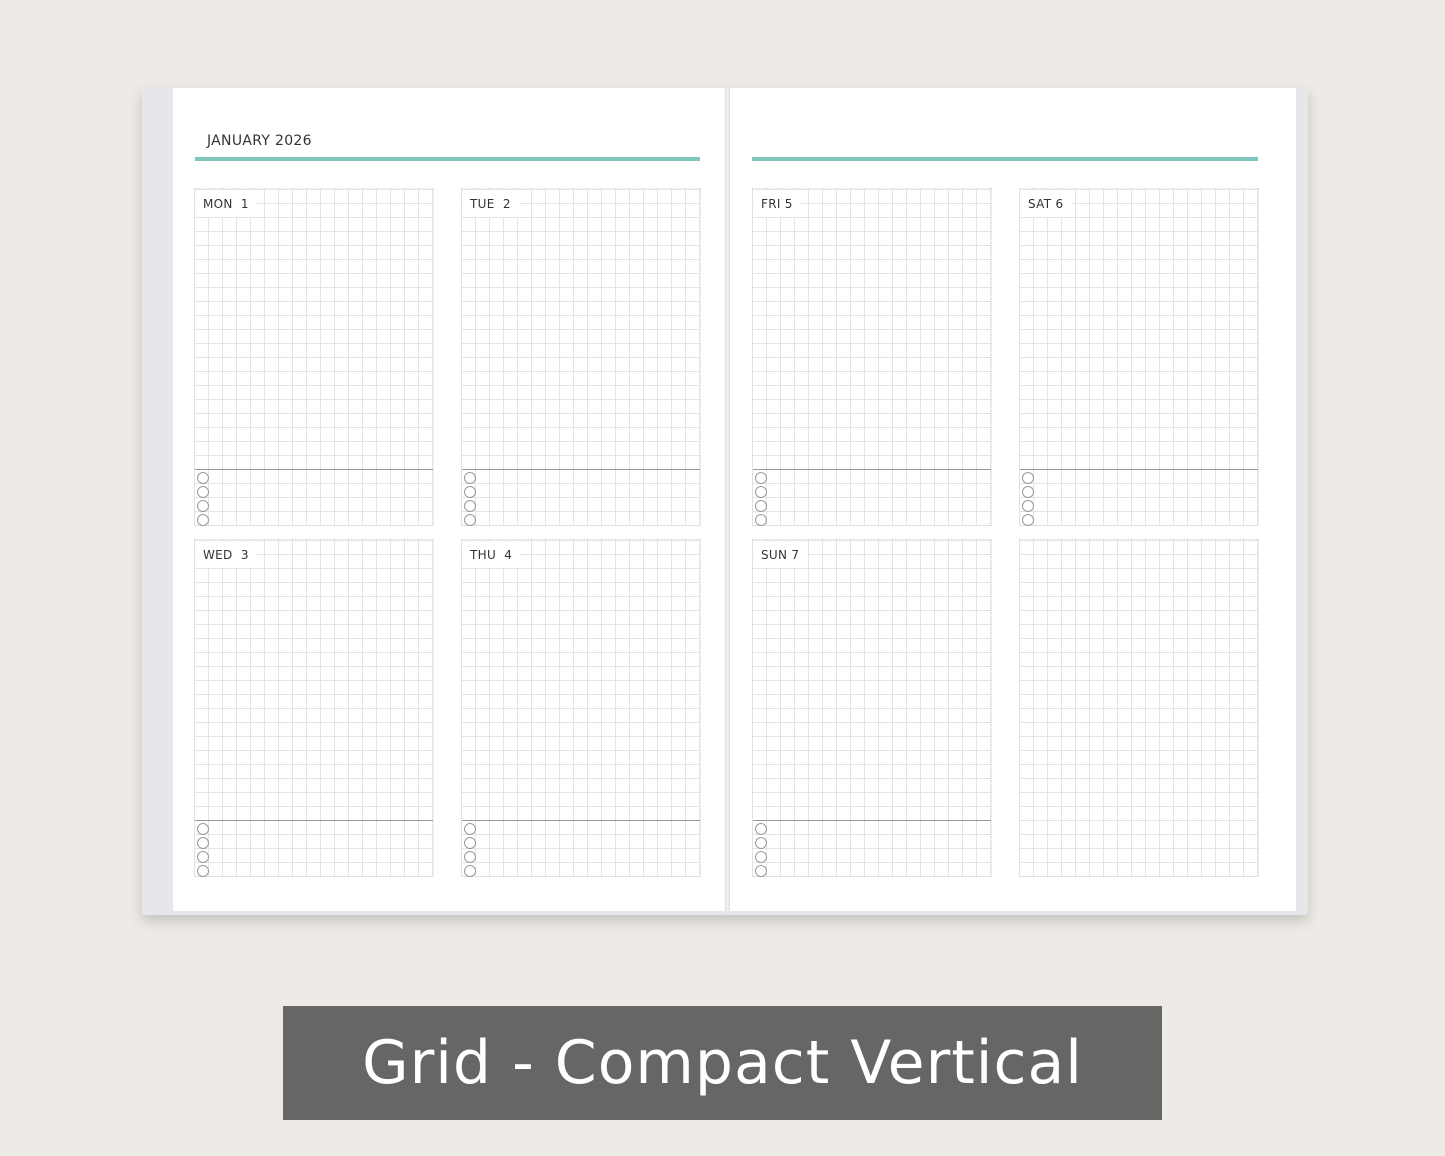 The width and height of the screenshot is (1445, 1156). Describe the element at coordinates (226, 203) in the screenshot. I see `day-label: MON 1` at that location.